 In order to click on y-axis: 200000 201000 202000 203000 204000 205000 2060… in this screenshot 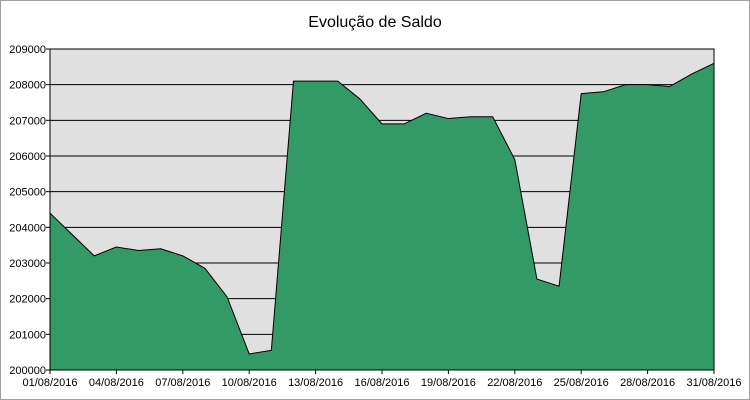, I will do `click(29, 210)`.